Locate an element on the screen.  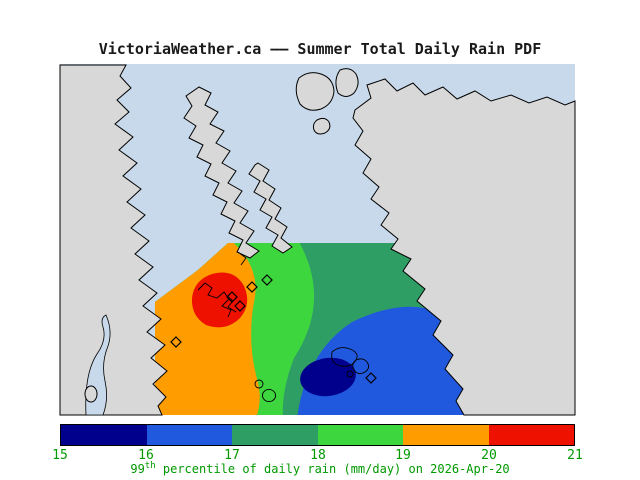
colorbar-tick: 19 is located at coordinates (403, 455).